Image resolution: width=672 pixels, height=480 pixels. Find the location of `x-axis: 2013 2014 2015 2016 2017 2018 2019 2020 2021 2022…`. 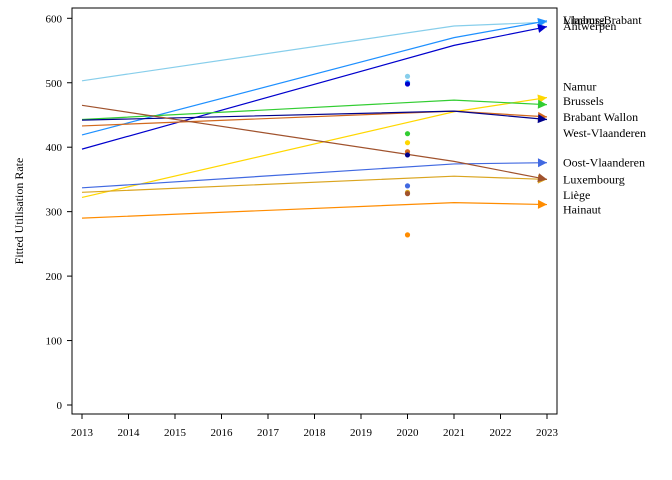

x-axis: 2013 2014 2015 2016 2017 2018 2019 2020 2021 2022… is located at coordinates (315, 426).